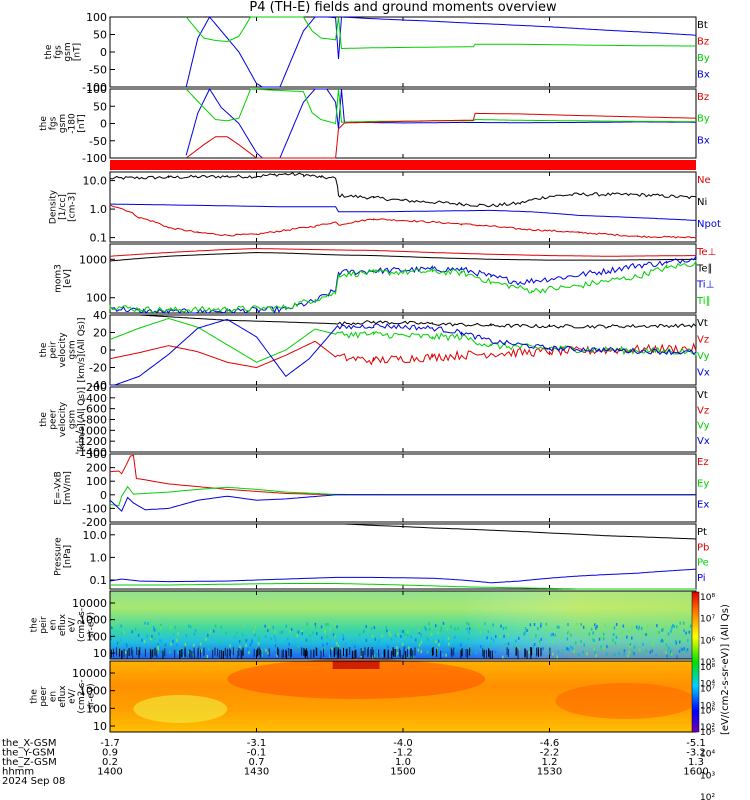 The width and height of the screenshot is (750, 800). Describe the element at coordinates (110, 743) in the screenshot. I see `x-tick-label: -1.7` at that location.